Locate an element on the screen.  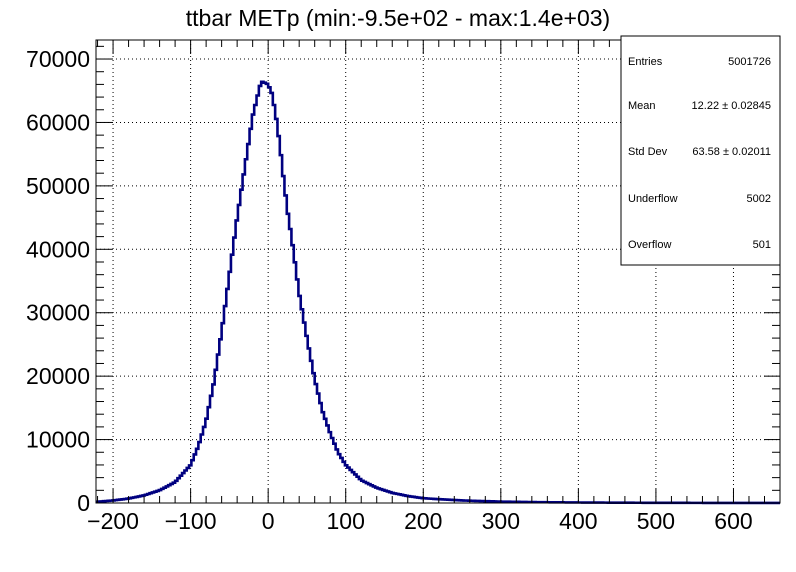
stats-entries-label: Entries is located at coordinates (645, 62).